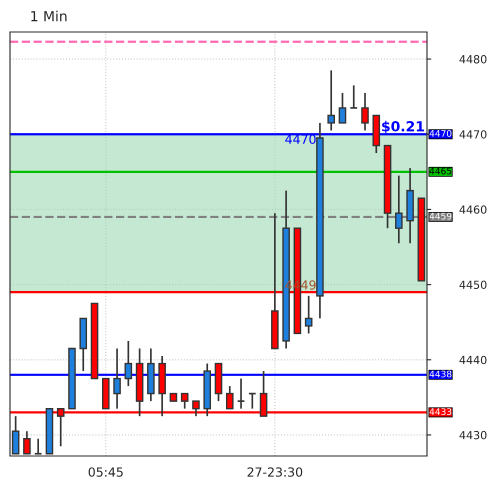 Image resolution: width=496 pixels, height=496 pixels. What do you see at coordinates (472, 134) in the screenshot?
I see `y-tick-label: 4470` at bounding box center [472, 134].